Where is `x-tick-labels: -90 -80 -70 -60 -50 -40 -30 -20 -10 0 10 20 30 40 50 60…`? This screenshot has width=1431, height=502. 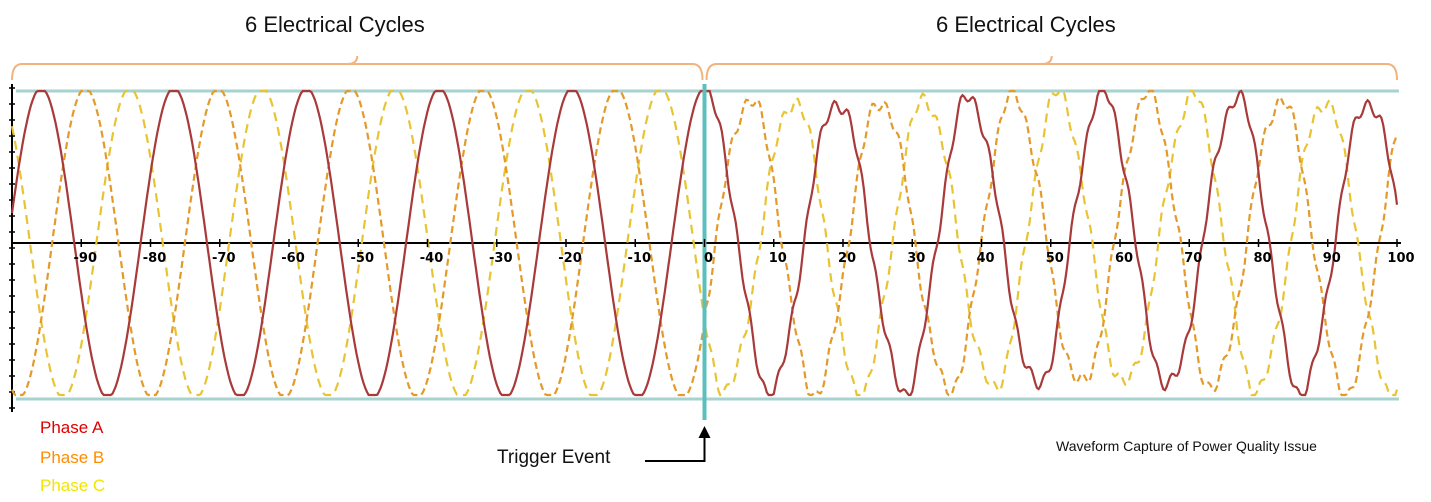 x-tick-labels: -90 -80 -70 -60 -50 -40 -30 -20 -10 0 10 20 30 40 50 60… is located at coordinates (744, 252).